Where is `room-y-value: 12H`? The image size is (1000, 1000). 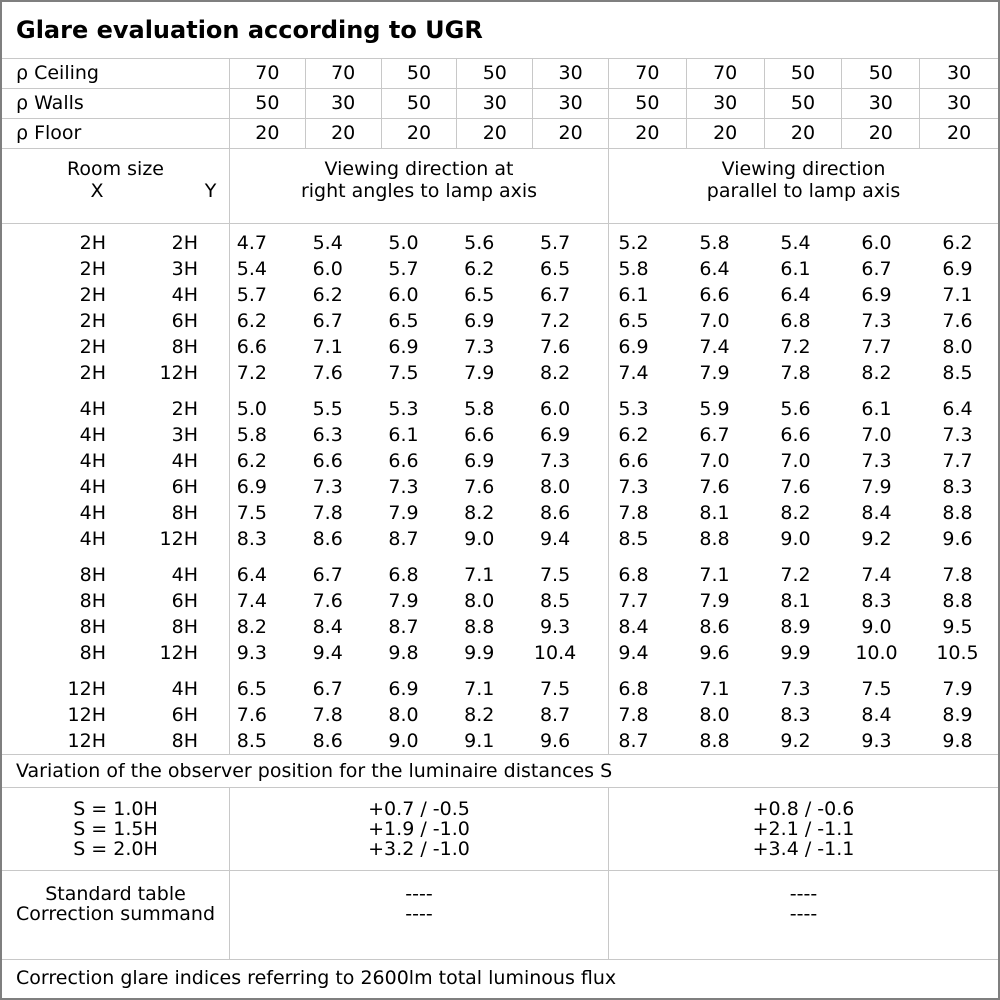
room-y-value: 12H is located at coordinates (178, 653).